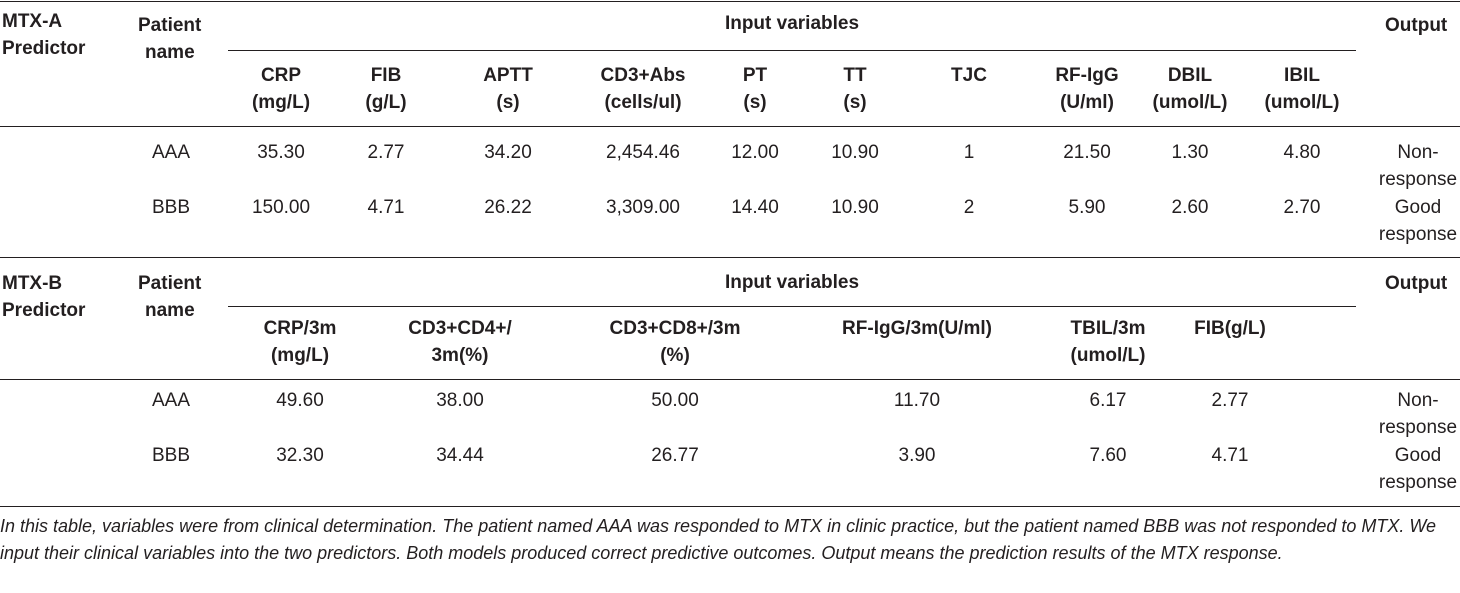  What do you see at coordinates (1418, 152) in the screenshot?
I see `row-a1-output-line1: Non-` at bounding box center [1418, 152].